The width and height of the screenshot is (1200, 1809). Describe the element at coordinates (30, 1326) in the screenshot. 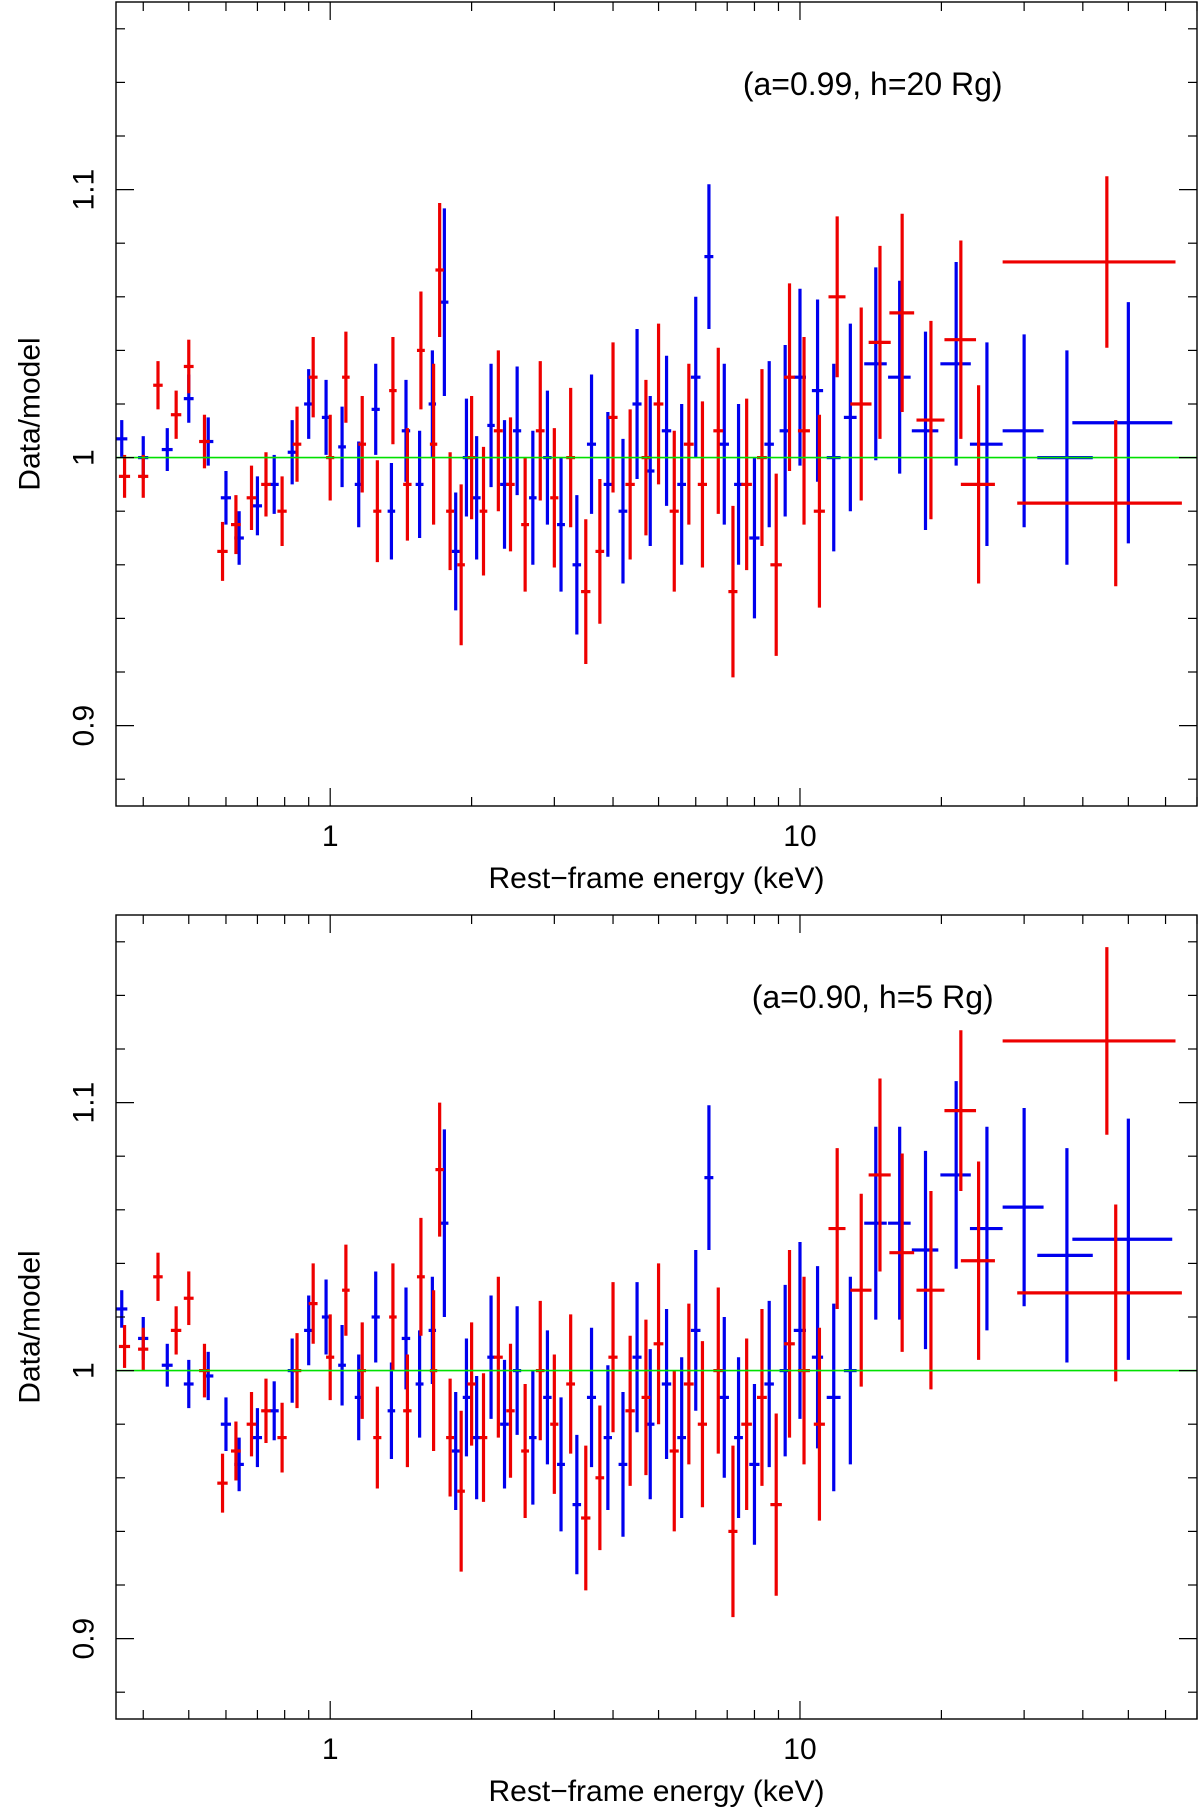

I see `bottom-y-axis-label: Data/model` at that location.